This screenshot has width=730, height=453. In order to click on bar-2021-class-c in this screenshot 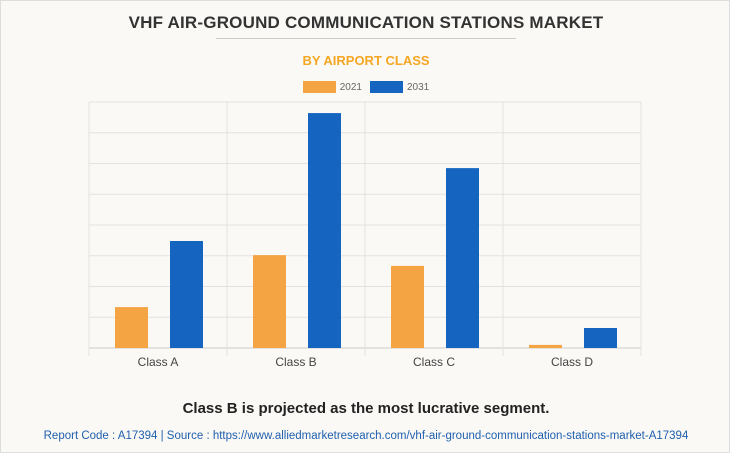, I will do `click(407, 306)`.